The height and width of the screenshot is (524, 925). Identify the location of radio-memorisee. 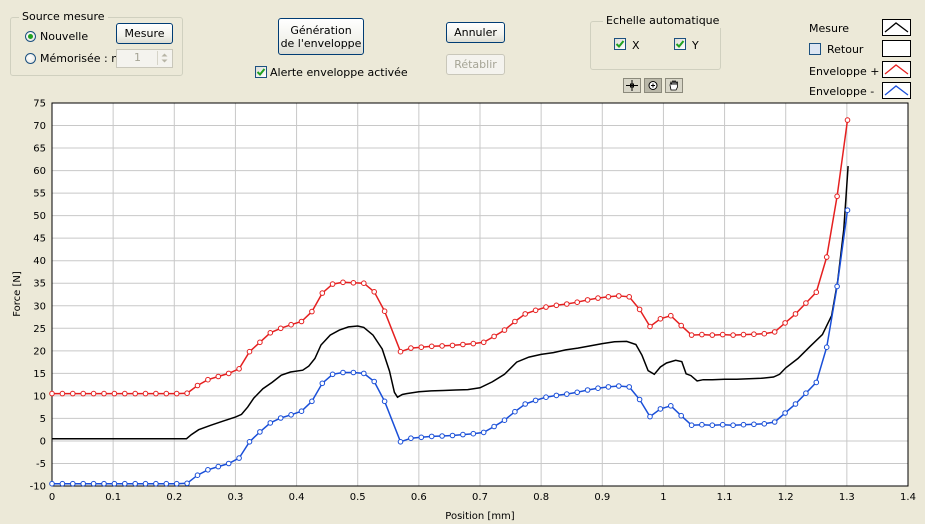
(30, 58).